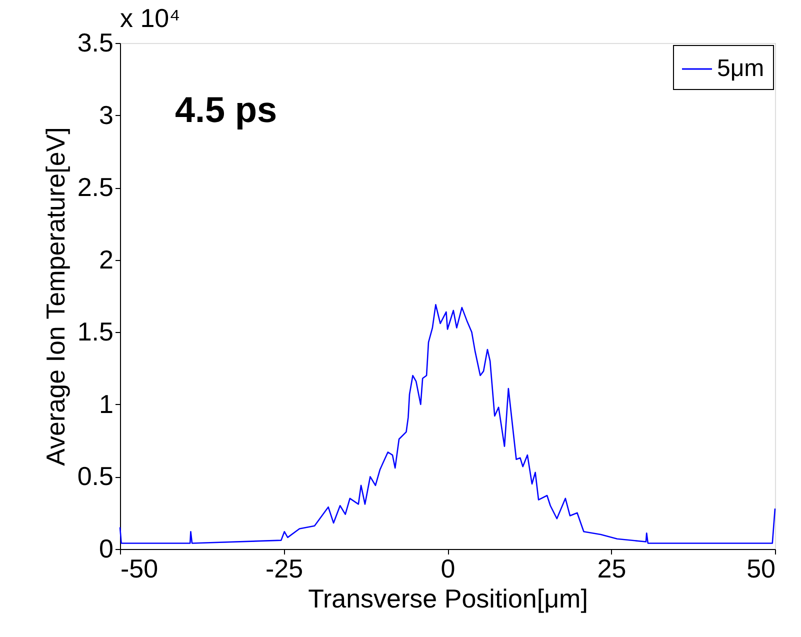  Describe the element at coordinates (55, 296) in the screenshot. I see `y-axis-title: Average Ion Temperature[eV]` at that location.